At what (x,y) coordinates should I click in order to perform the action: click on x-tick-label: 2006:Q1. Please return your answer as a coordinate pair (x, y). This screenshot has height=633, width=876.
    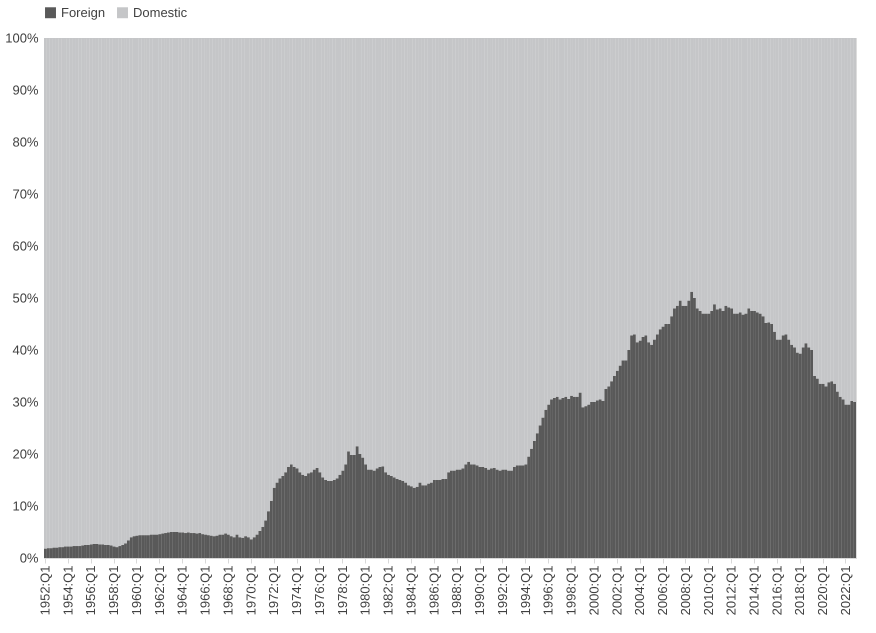
    Looking at the image, I should click on (662, 591).